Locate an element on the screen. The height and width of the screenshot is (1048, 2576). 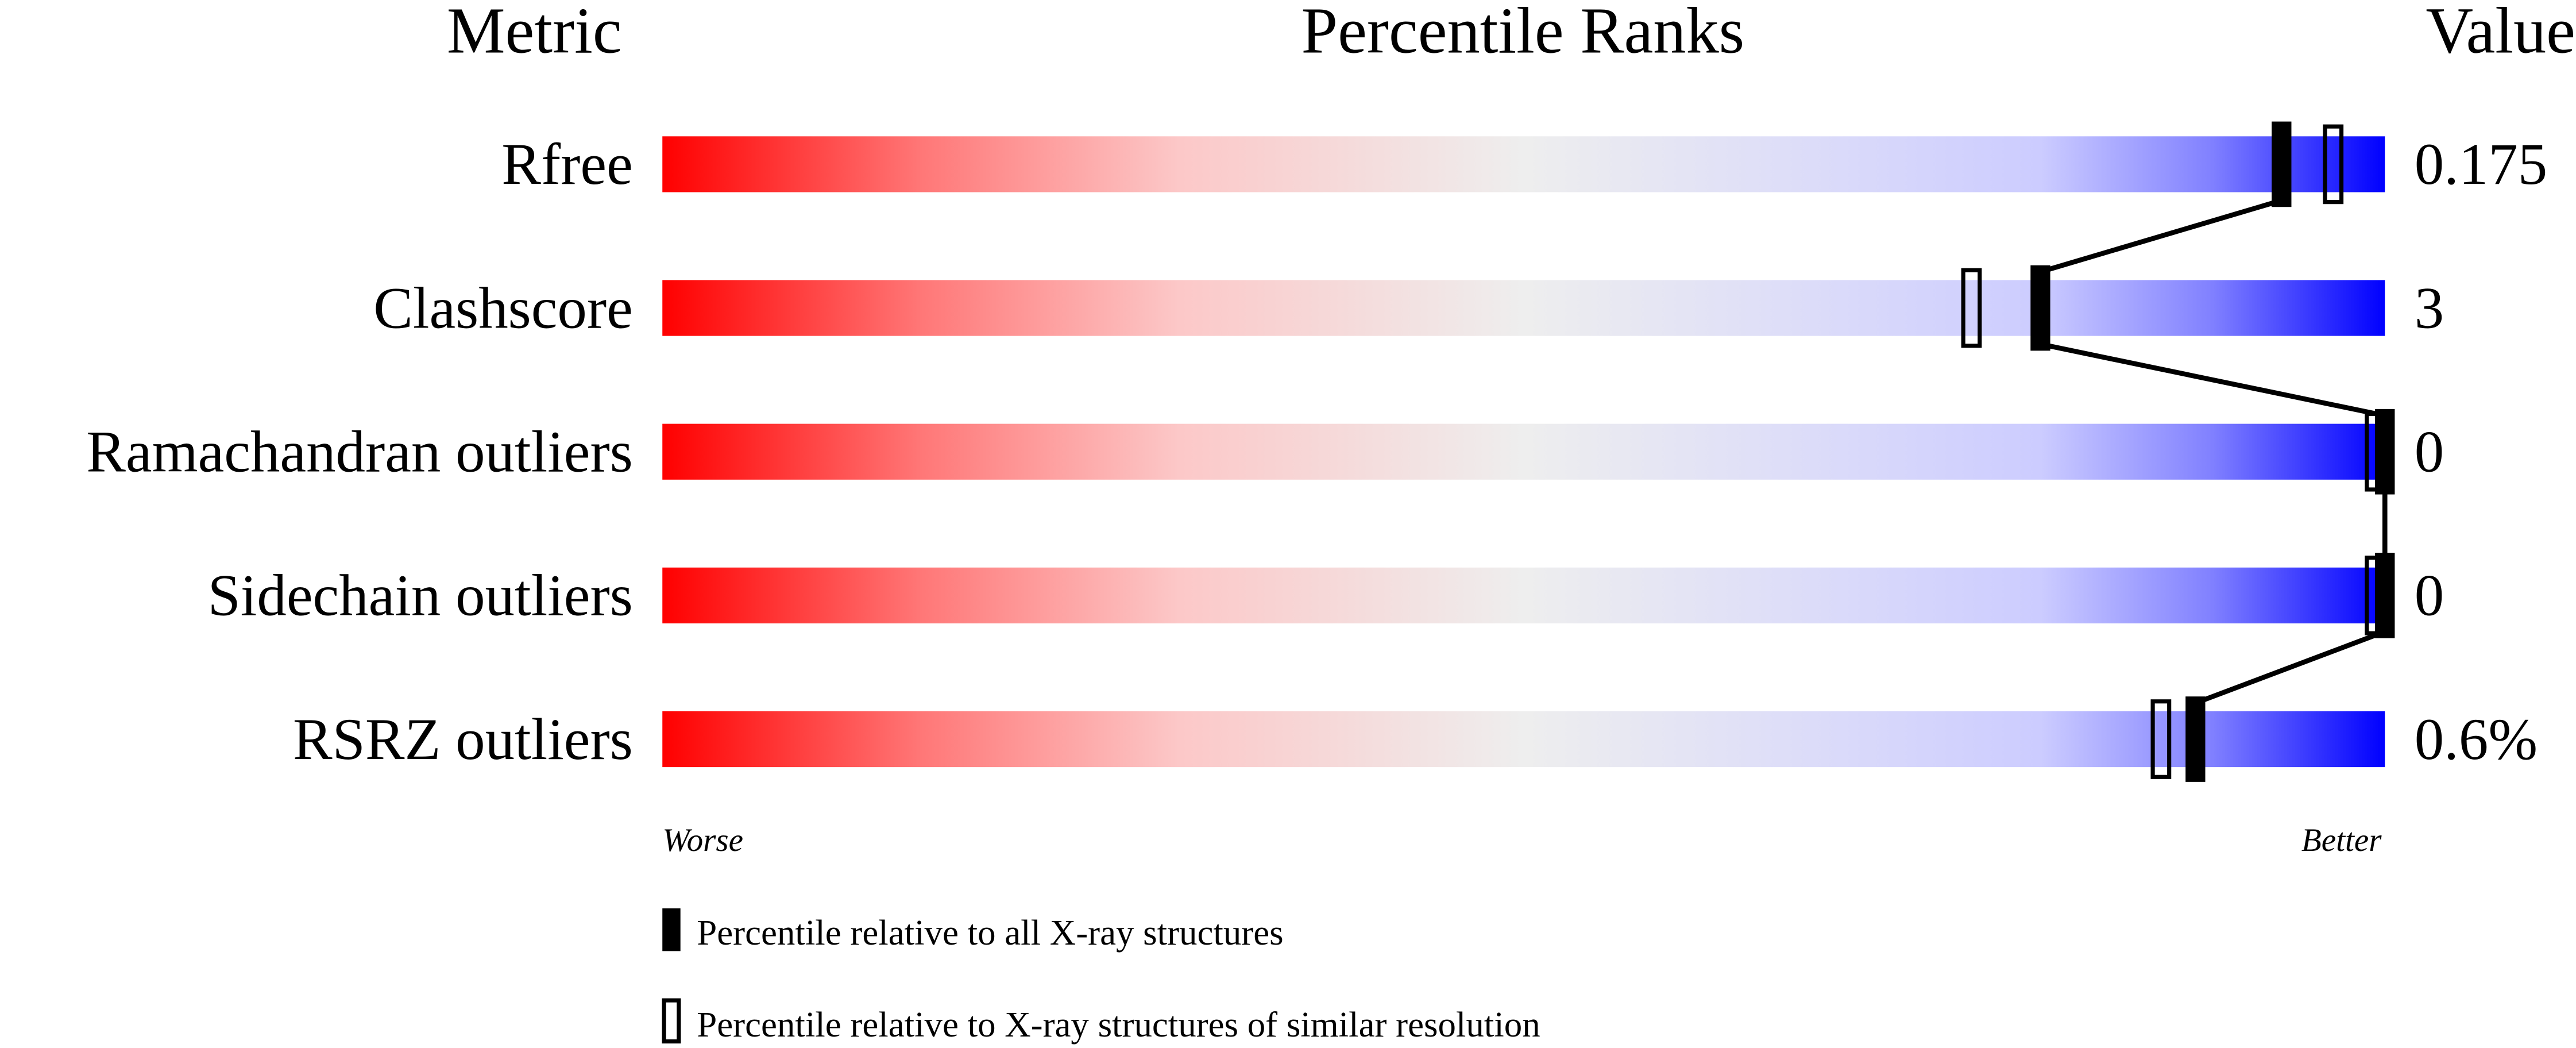
legend-filled-marker-icon is located at coordinates (671, 929).